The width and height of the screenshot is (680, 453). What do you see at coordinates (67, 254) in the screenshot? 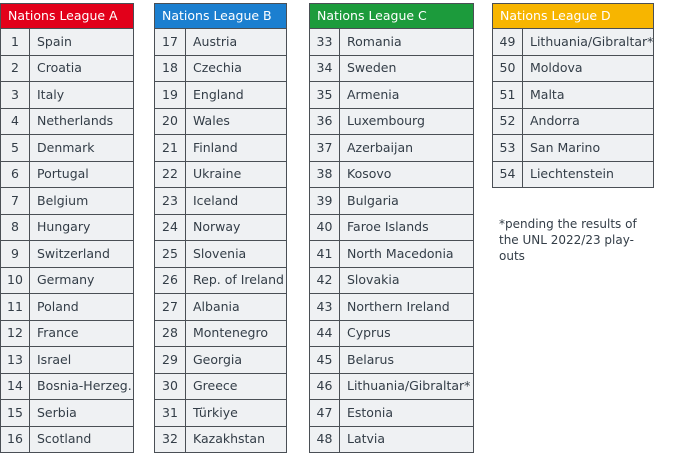
I see `table-row: 9 Switzerland` at bounding box center [67, 254].